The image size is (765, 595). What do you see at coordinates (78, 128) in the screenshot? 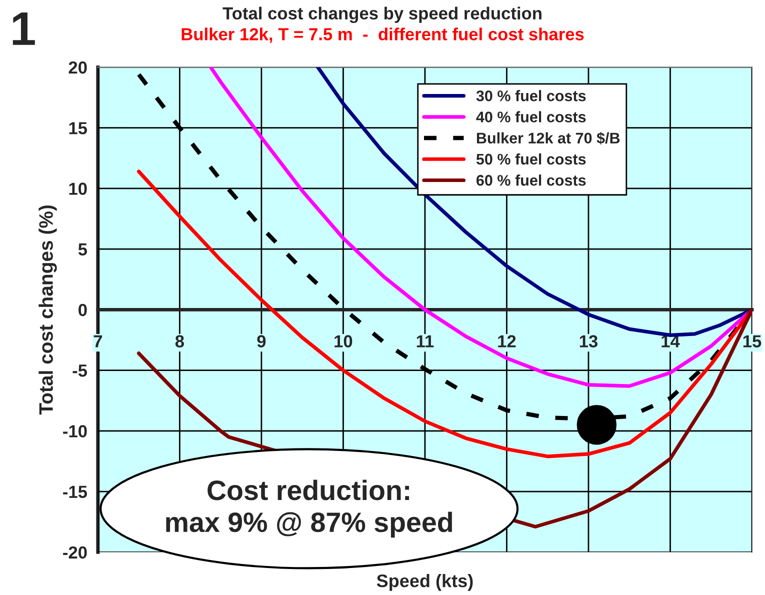
I see `y-tick-label: 15` at bounding box center [78, 128].